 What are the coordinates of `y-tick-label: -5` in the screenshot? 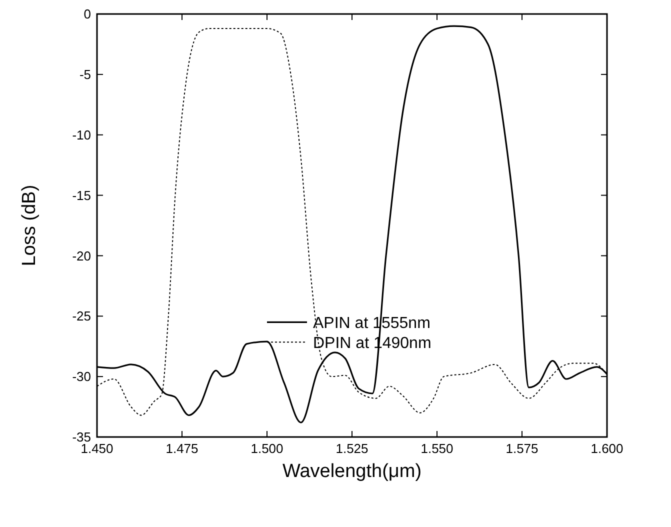 It's located at (85, 74).